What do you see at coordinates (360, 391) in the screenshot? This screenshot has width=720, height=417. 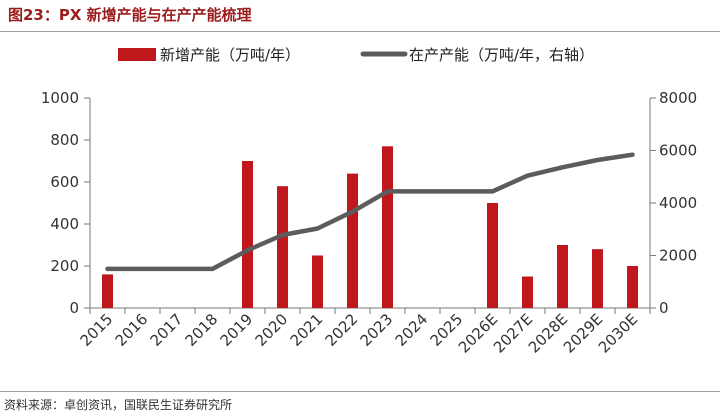 I see `footer-divider` at bounding box center [360, 391].